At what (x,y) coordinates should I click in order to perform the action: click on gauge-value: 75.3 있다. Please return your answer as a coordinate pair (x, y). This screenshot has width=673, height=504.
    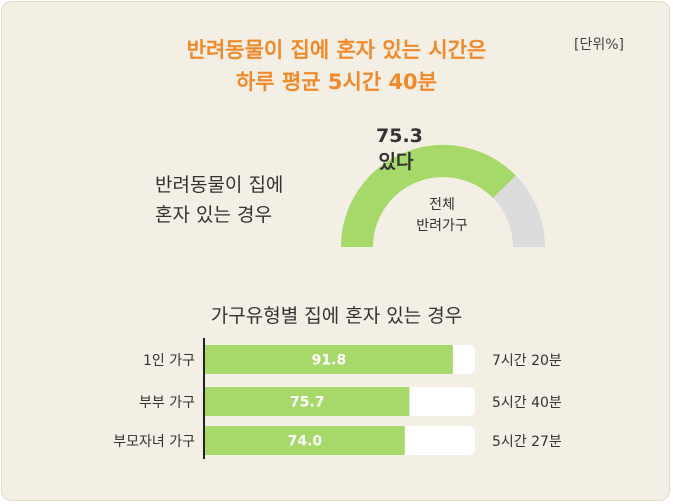
    Looking at the image, I should click on (399, 149).